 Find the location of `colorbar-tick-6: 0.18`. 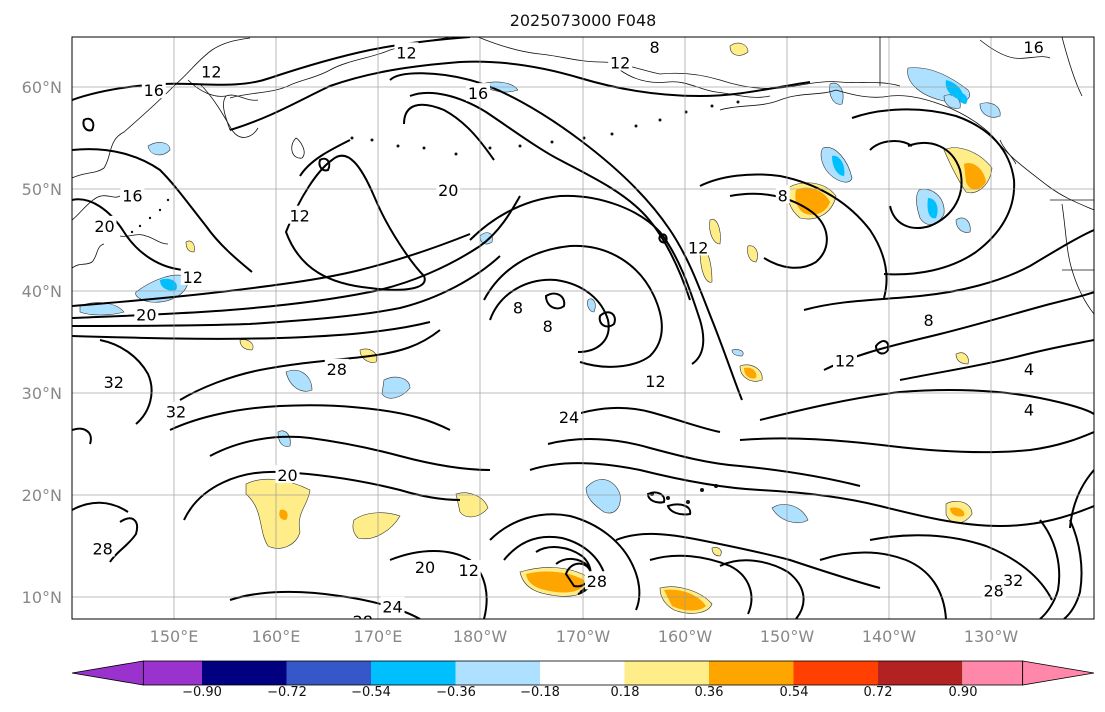

colorbar-tick-6: 0.18 is located at coordinates (625, 692).